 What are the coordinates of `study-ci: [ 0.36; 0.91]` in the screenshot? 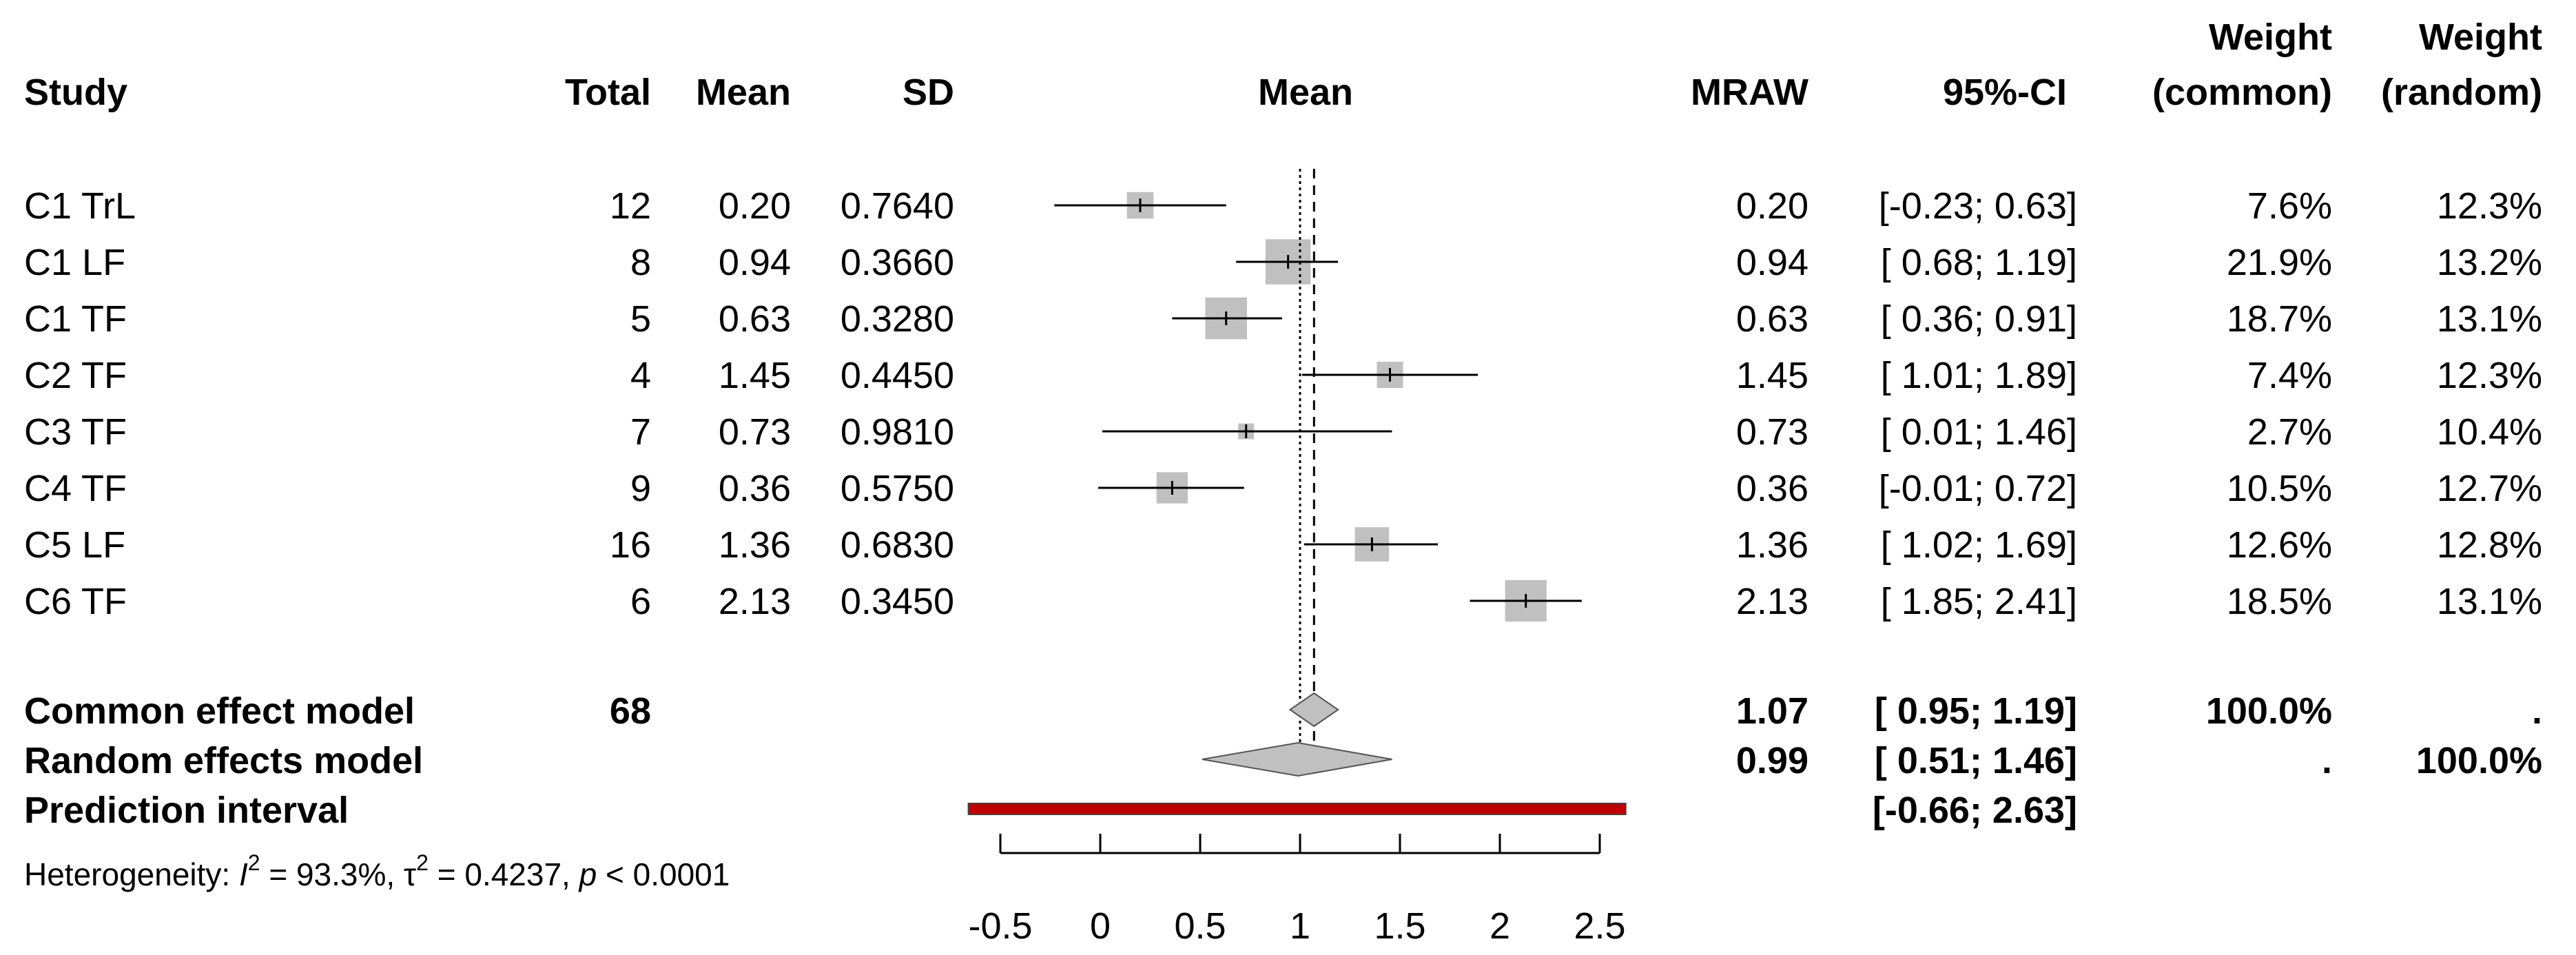 It's located at (1979, 319).